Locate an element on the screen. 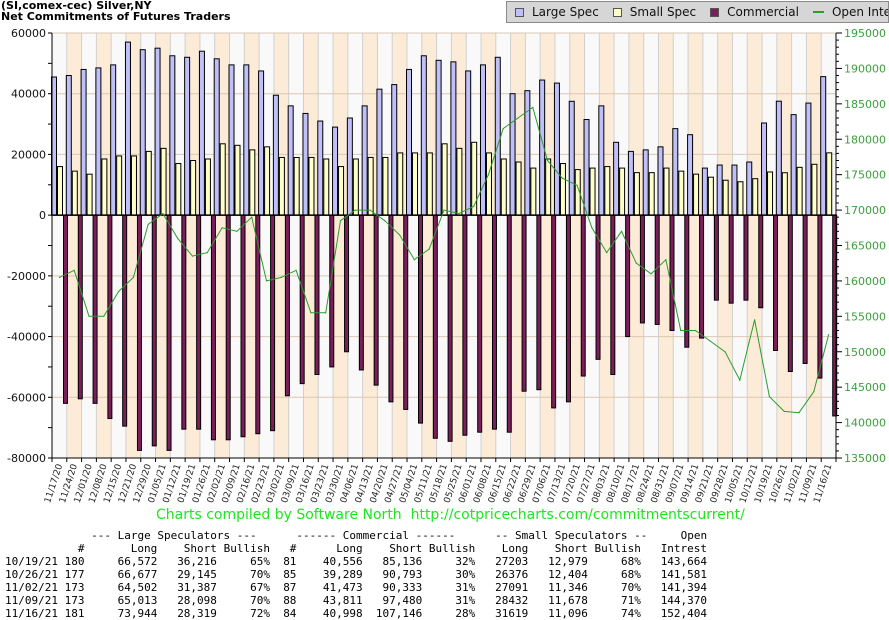 This screenshot has width=889, height=620. open-interest-line-icon is located at coordinates (818, 12).